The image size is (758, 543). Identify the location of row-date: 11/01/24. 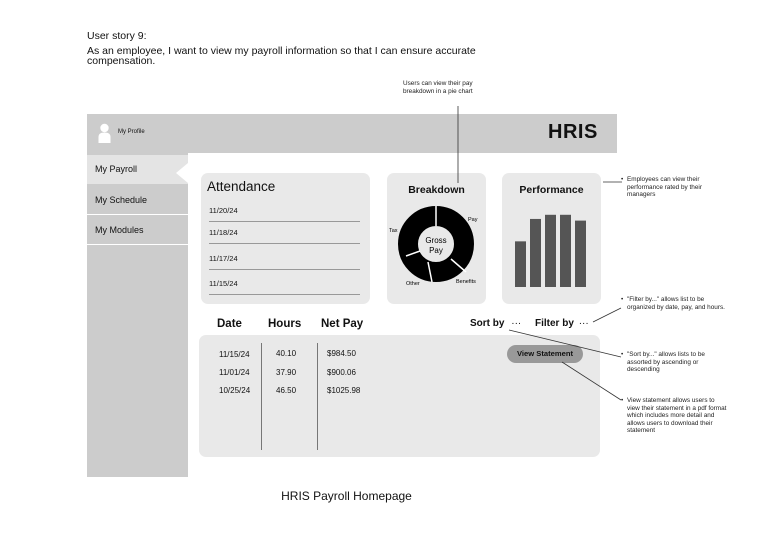
(234, 372).